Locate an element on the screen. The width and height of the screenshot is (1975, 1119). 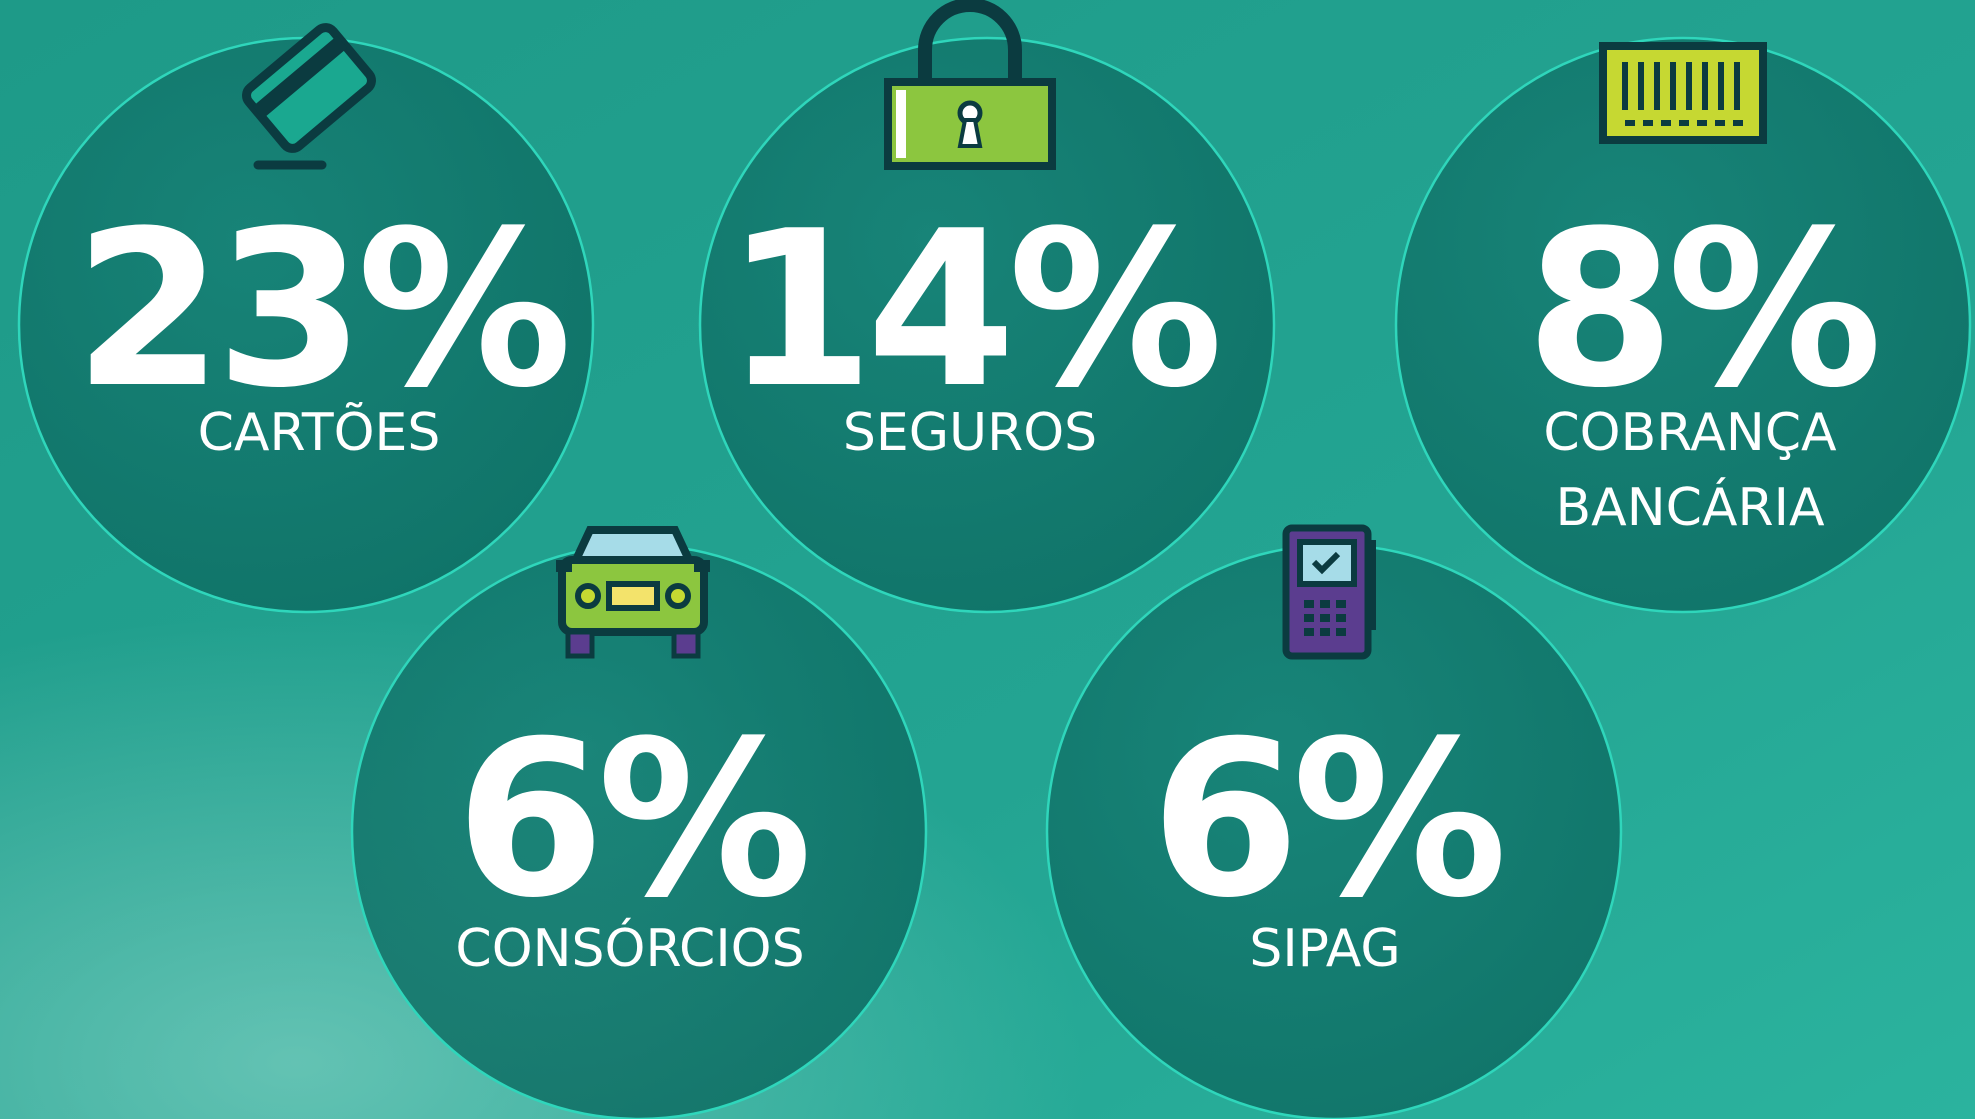
percent: 14% is located at coordinates (971, 309).